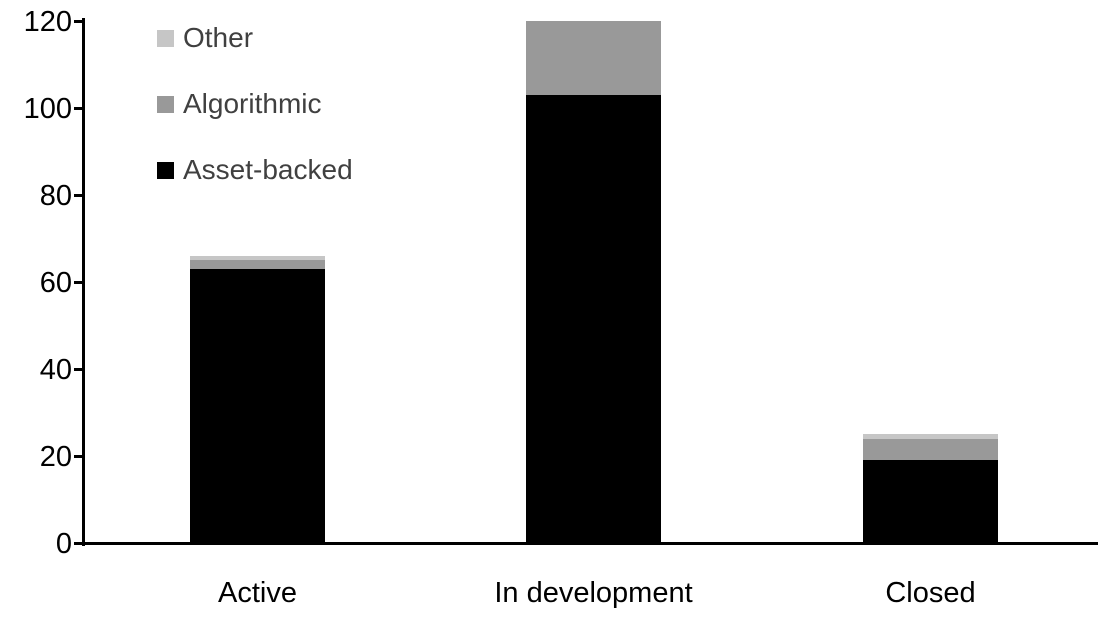 This screenshot has width=1102, height=618. Describe the element at coordinates (257, 593) in the screenshot. I see `x-axis-category-label: Active` at that location.